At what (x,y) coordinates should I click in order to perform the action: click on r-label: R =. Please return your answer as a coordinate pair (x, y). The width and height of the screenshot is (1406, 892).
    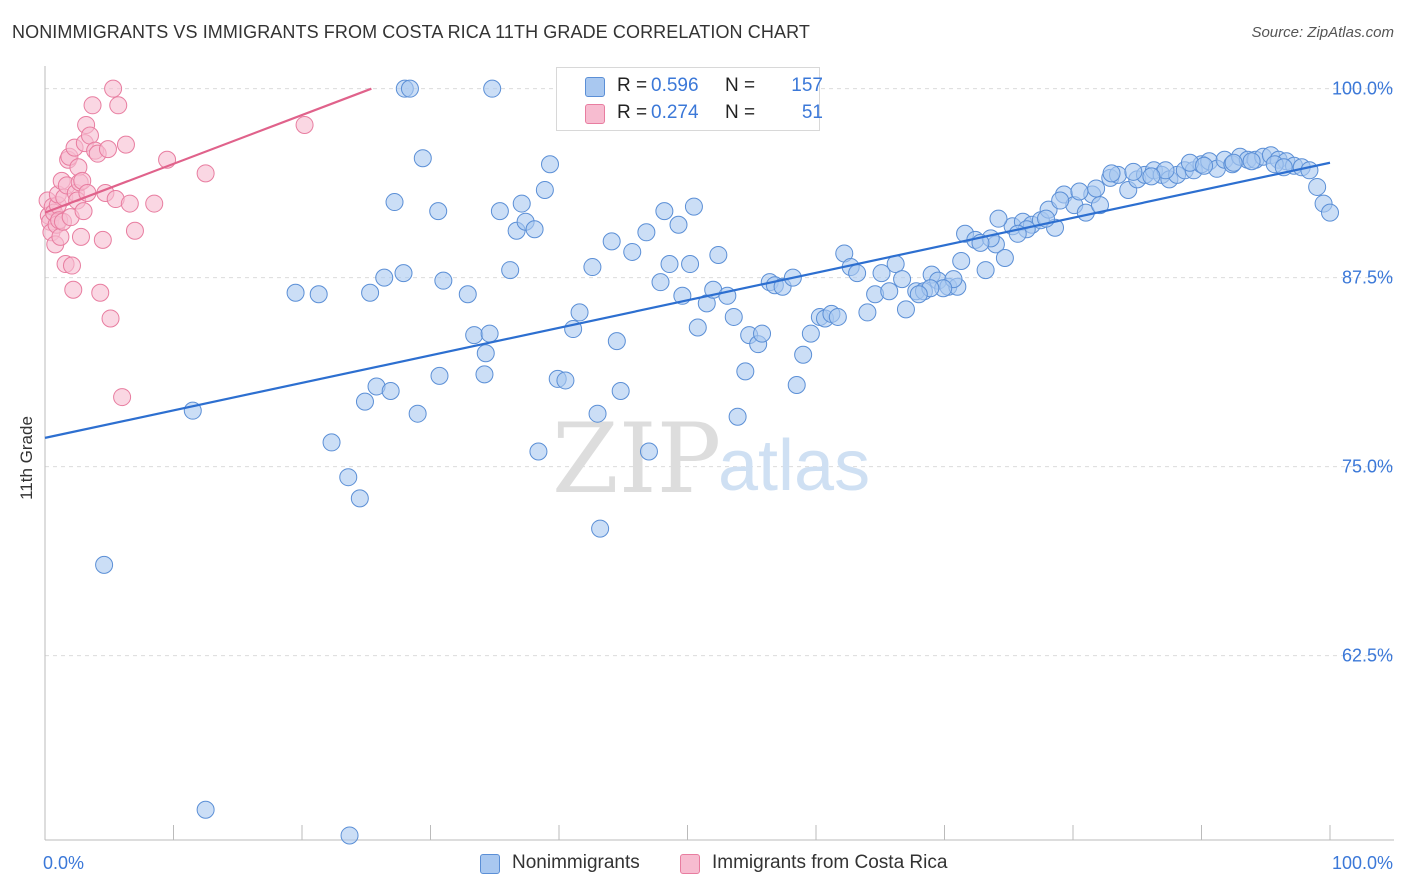
    Looking at the image, I should click on (632, 112).